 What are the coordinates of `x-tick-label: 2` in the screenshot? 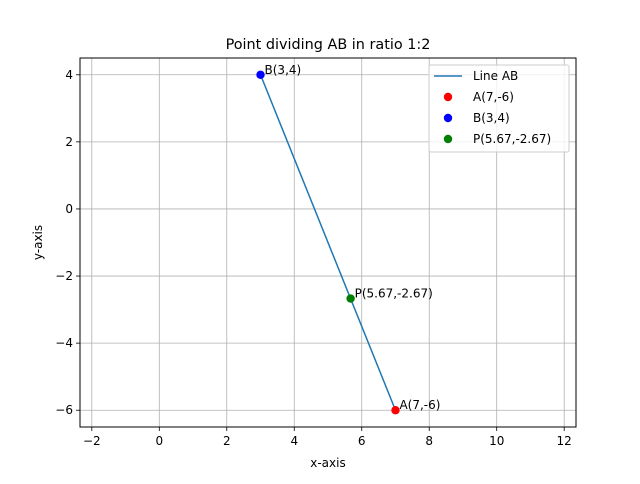 It's located at (227, 441).